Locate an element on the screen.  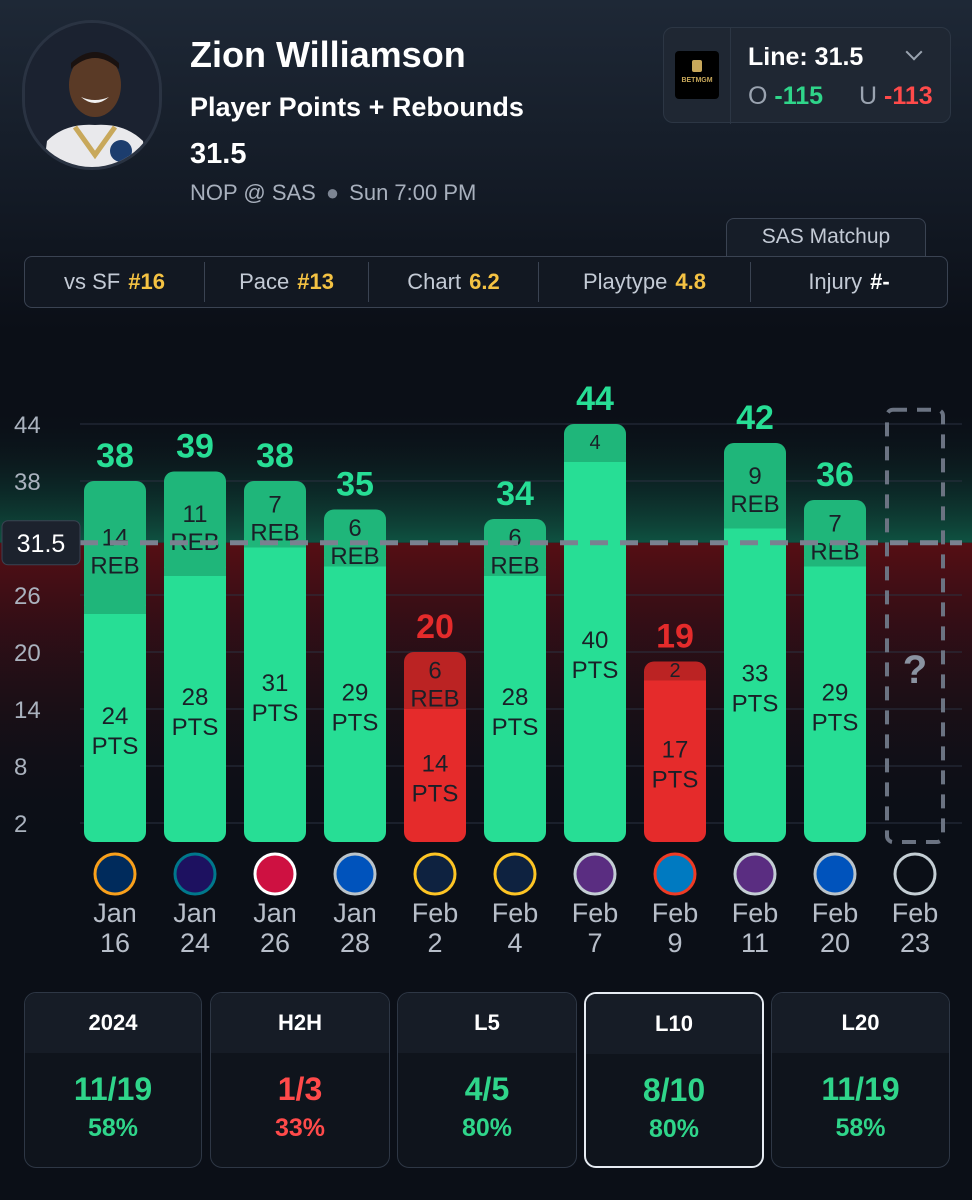
player-avatar is located at coordinates (92, 95).